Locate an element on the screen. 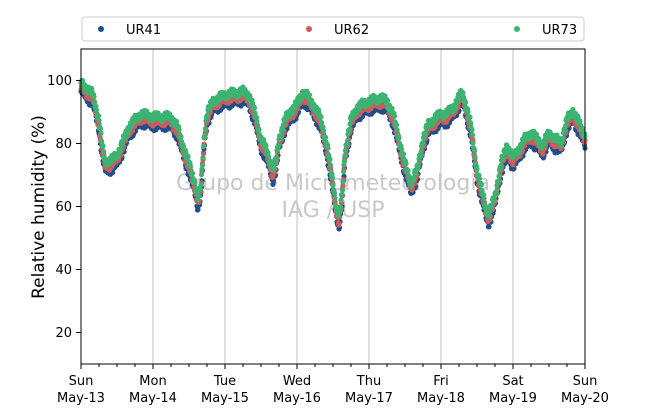 The image size is (650, 409). x-tick-label-date: May-15 is located at coordinates (225, 398).